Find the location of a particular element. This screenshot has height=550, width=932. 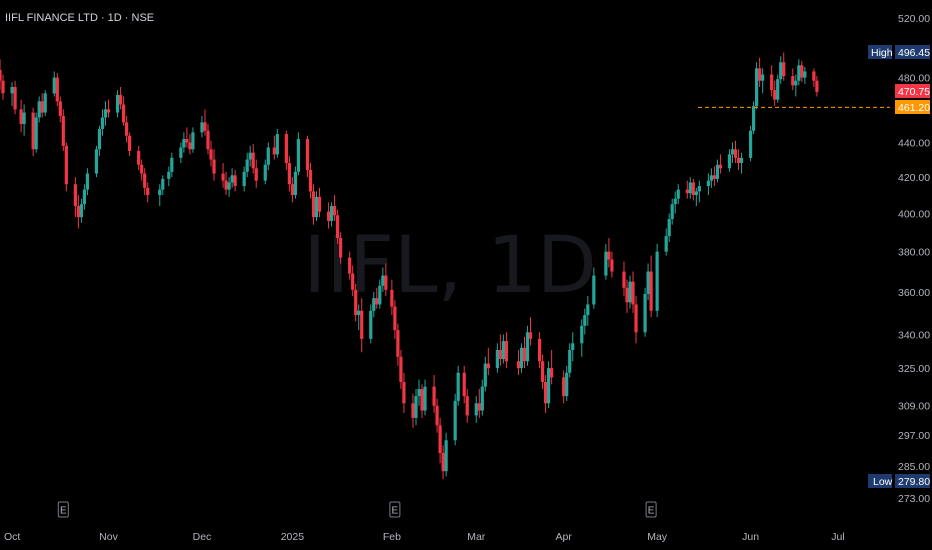

time-axis: Oct Nov Dec 2025 Feb Mar Apr May Jun Jul is located at coordinates (424, 537).